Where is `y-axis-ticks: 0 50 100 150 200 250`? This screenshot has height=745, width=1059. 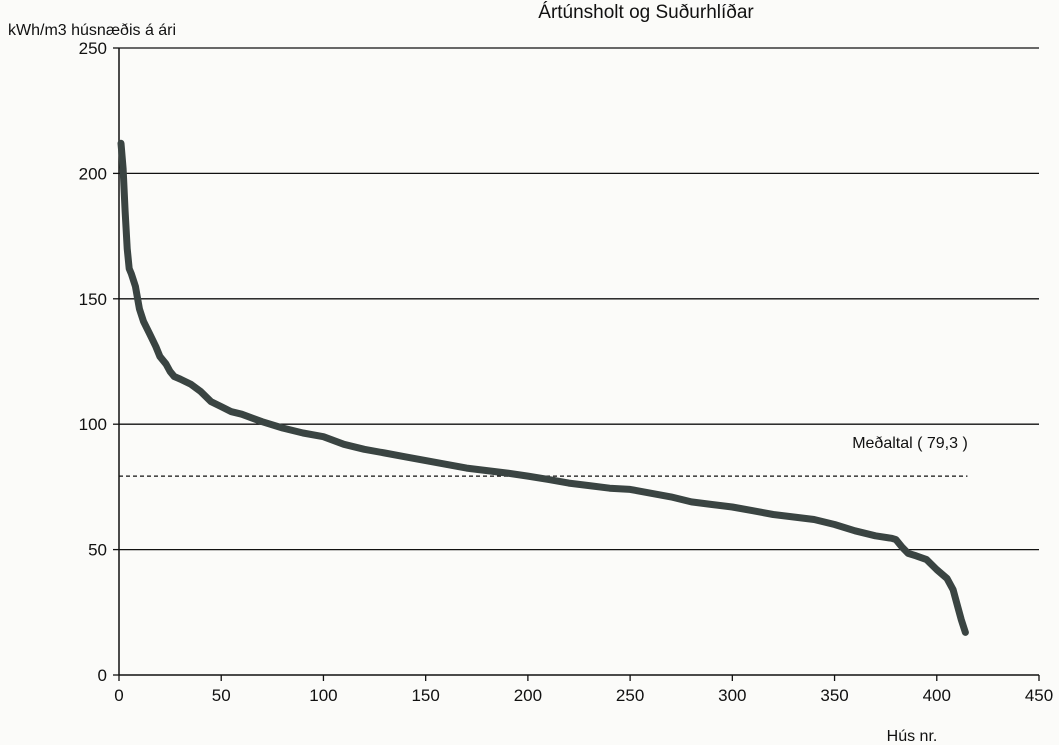 y-axis-ticks: 0 50 100 150 200 250 is located at coordinates (99, 362).